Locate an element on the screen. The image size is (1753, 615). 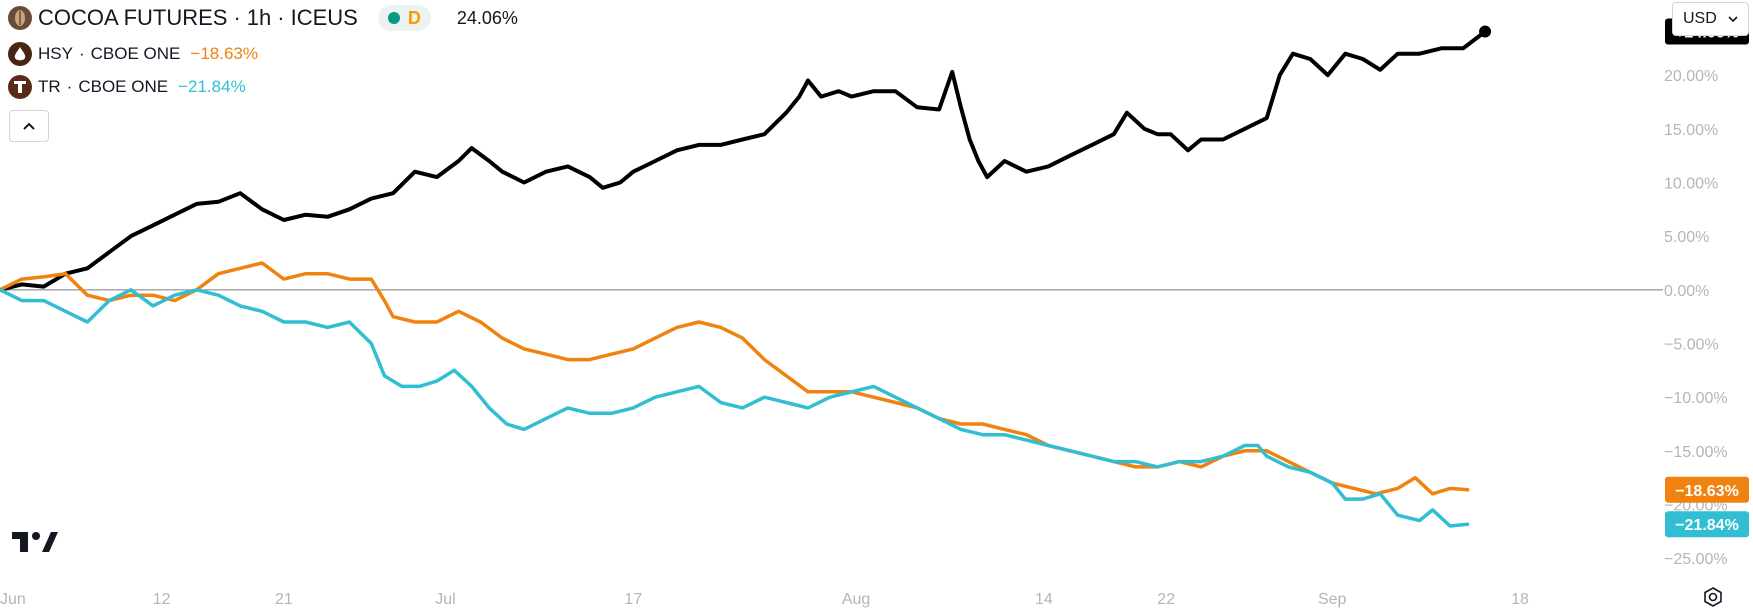
x-tick-label: 17 is located at coordinates (633, 599).